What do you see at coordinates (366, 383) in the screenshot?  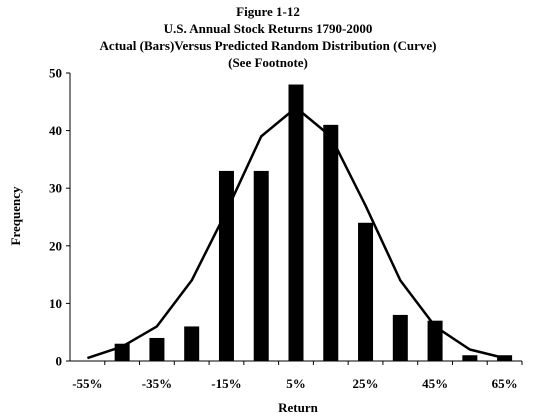 I see `x-tick-label: 25%` at bounding box center [366, 383].